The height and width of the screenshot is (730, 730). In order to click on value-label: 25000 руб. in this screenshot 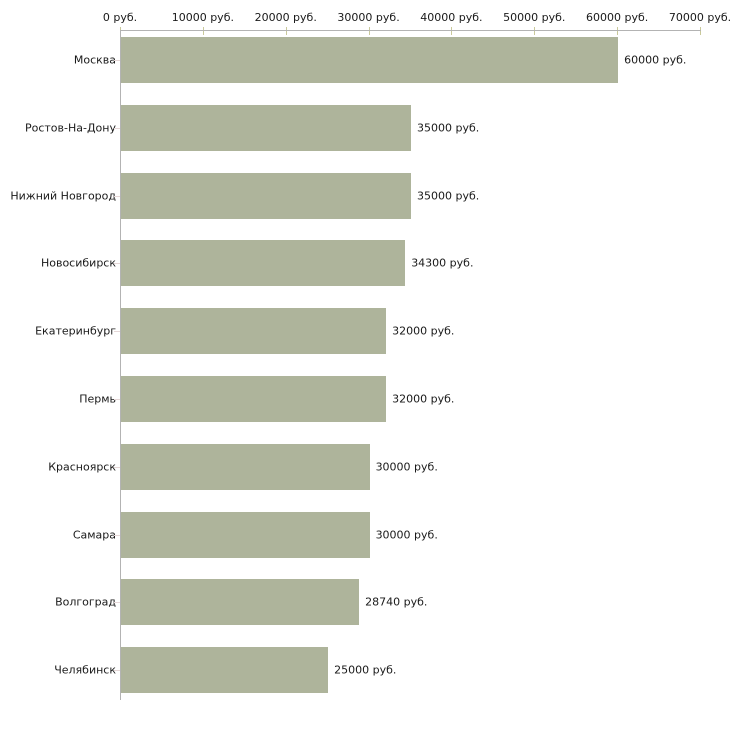, I will do `click(365, 670)`.